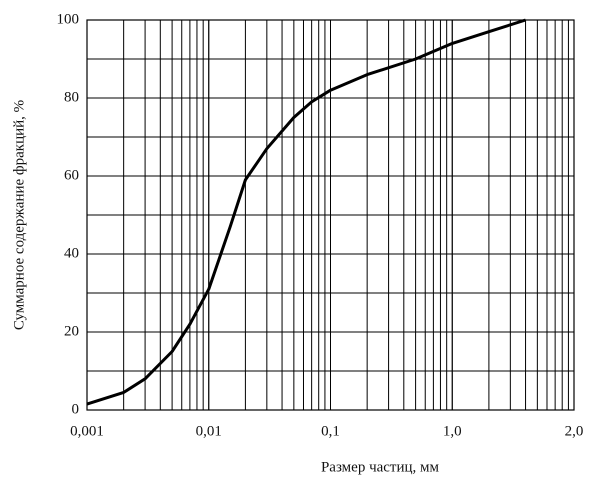  I want to click on y-tick-label: 80, so click(71, 97).